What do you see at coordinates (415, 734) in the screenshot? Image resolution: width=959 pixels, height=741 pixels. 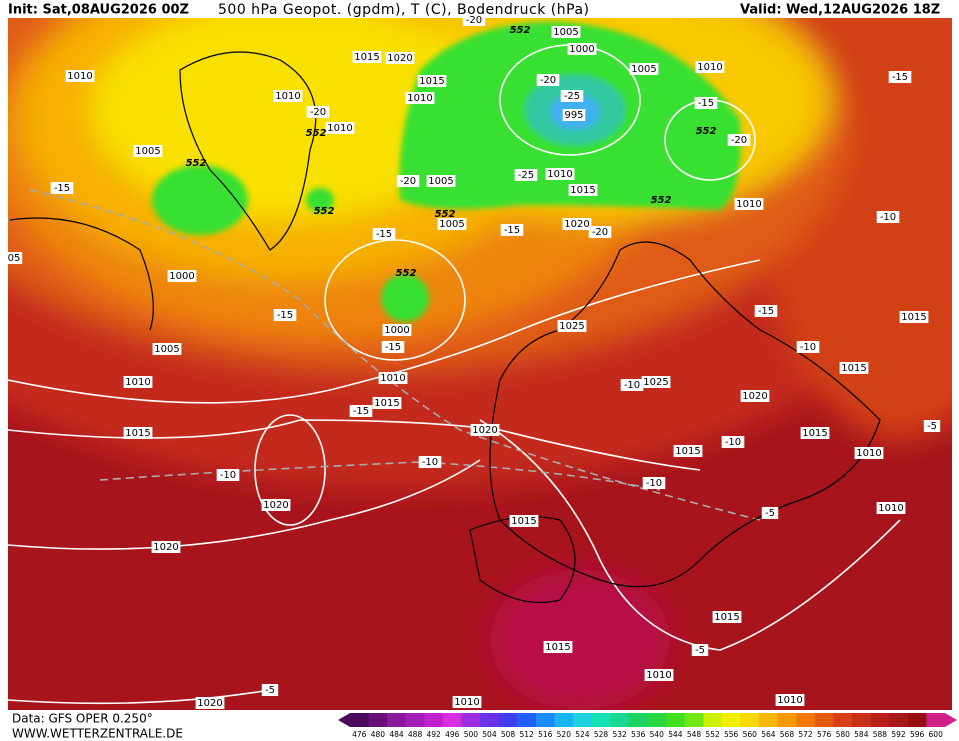 I see `colorbar-tick-label: 488` at bounding box center [415, 734].